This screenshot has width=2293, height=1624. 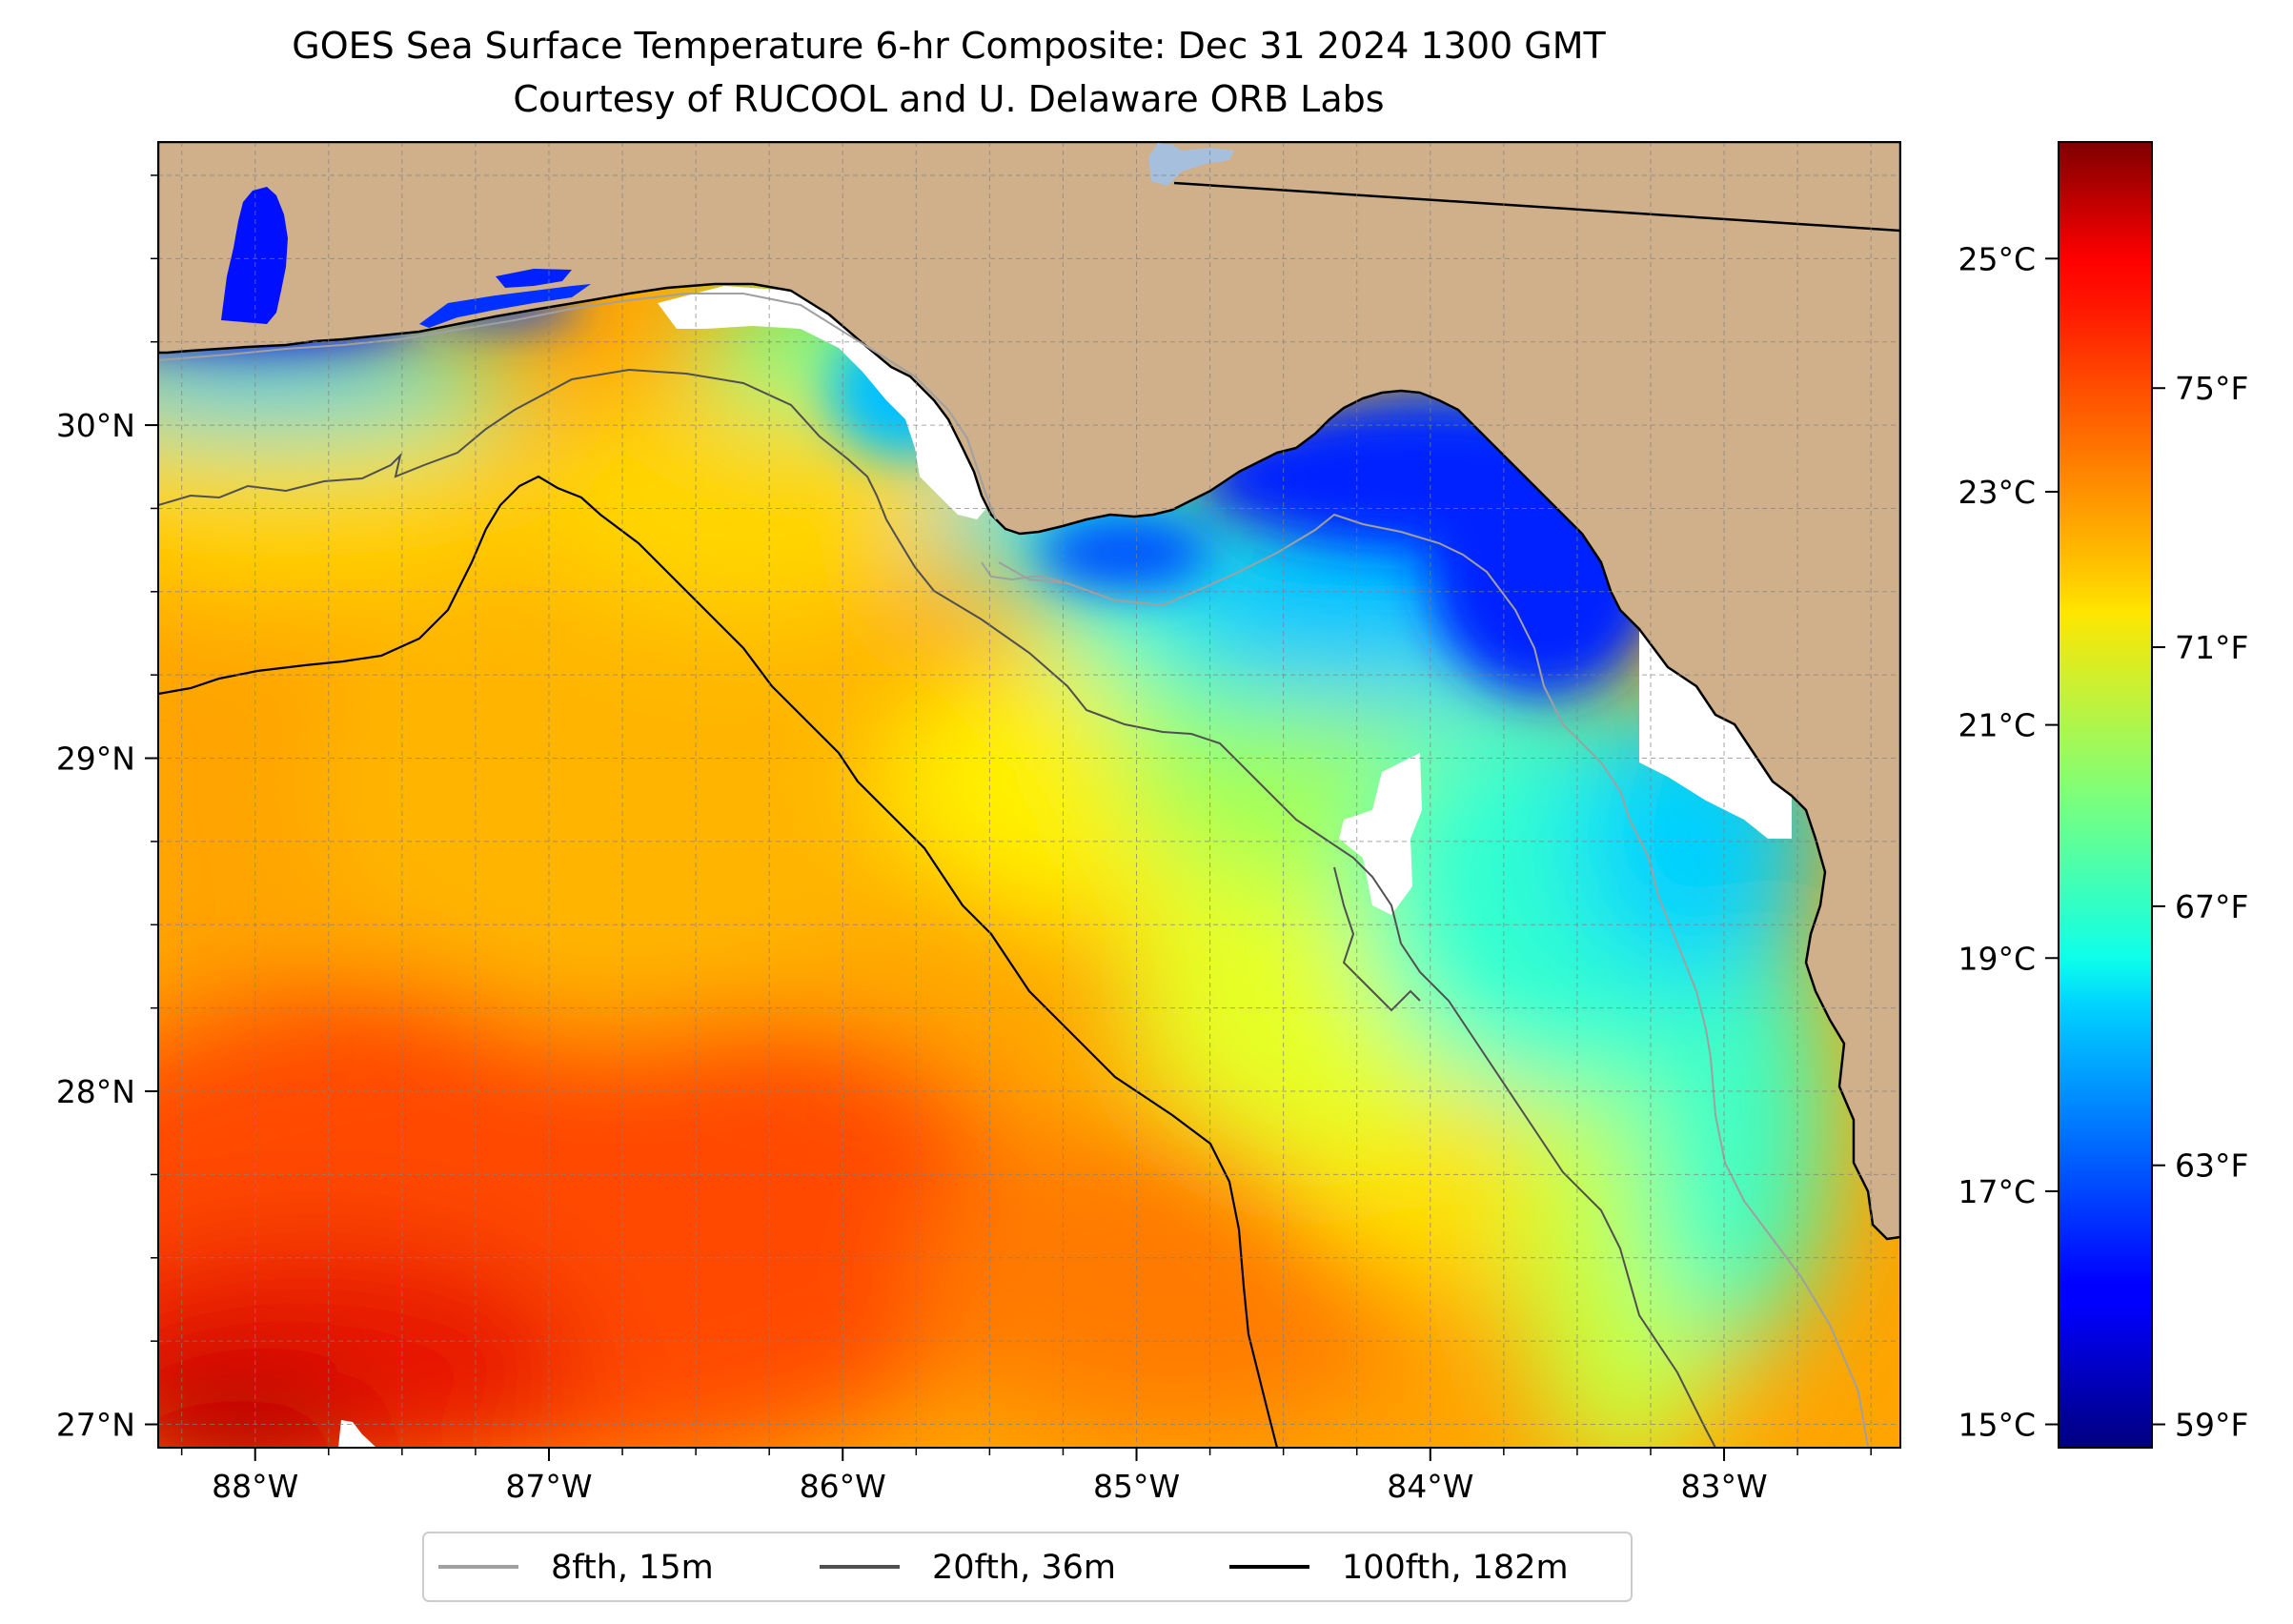 I want to click on lat-tick-label: 30°N, so click(x=96, y=425).